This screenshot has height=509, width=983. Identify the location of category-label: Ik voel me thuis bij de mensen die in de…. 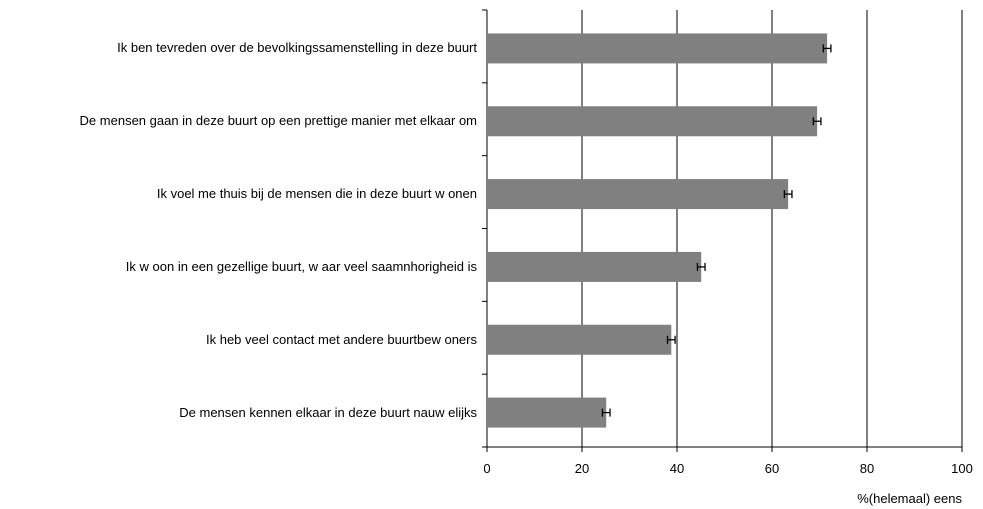
(316, 194).